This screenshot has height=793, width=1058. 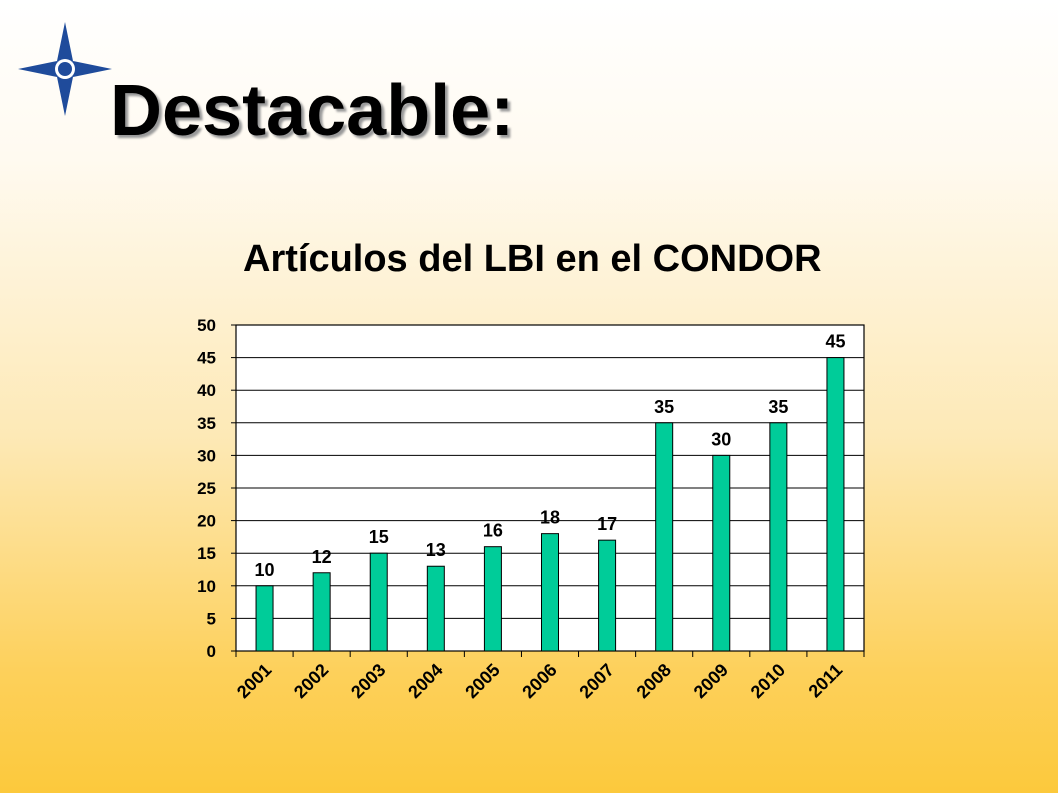 What do you see at coordinates (596, 681) in the screenshot?
I see `x-tick-label: 2007` at bounding box center [596, 681].